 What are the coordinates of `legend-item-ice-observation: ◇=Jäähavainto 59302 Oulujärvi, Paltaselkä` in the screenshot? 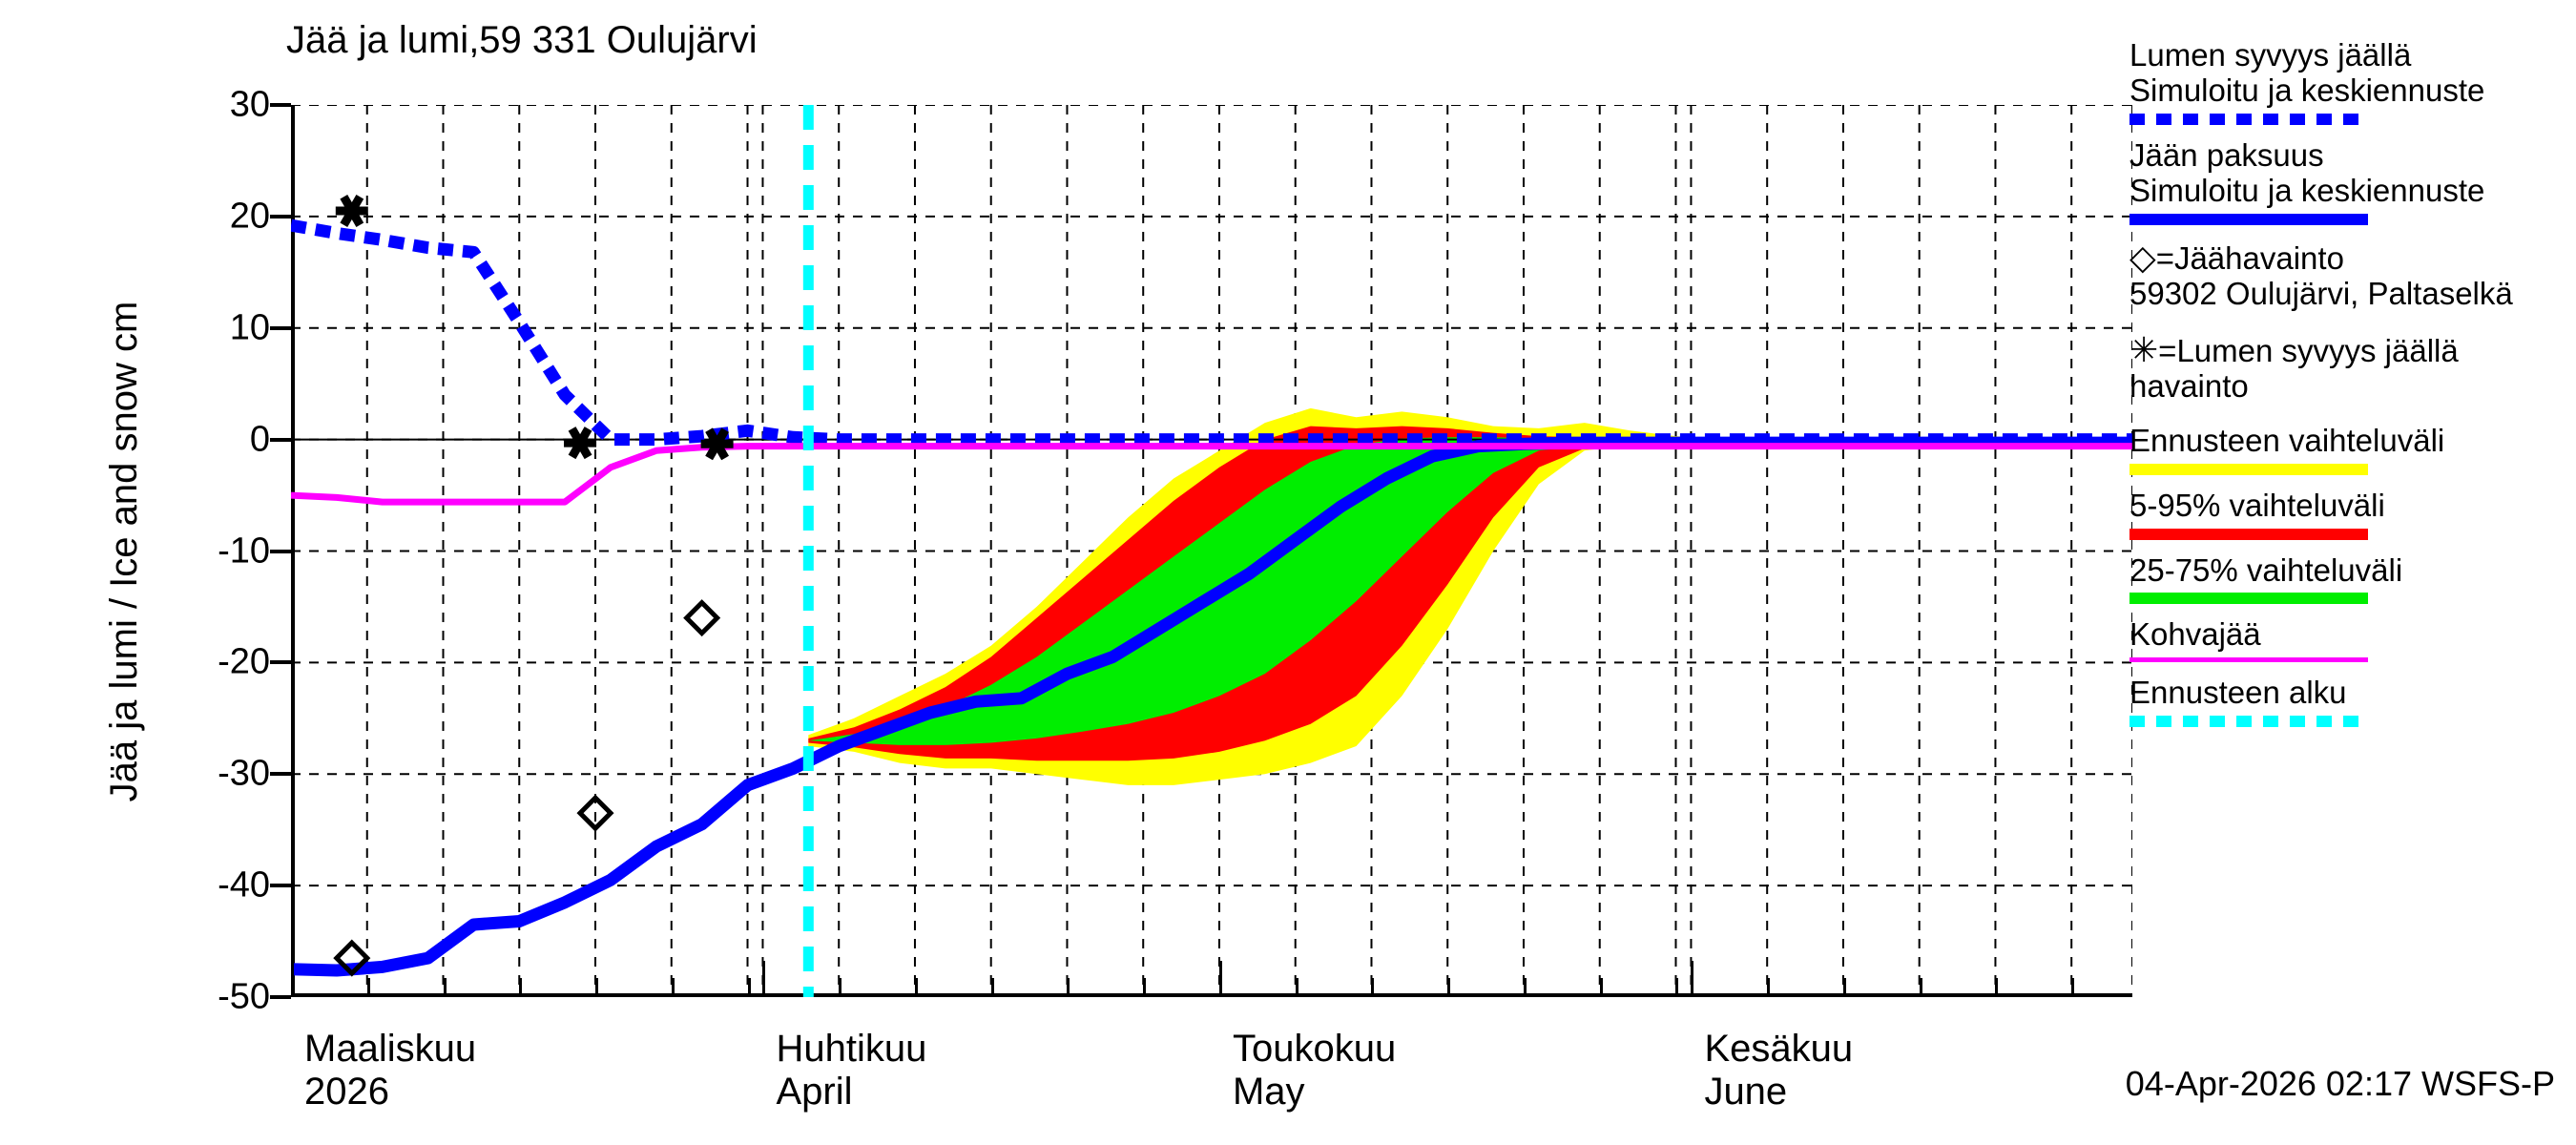 It's located at (2352, 282).